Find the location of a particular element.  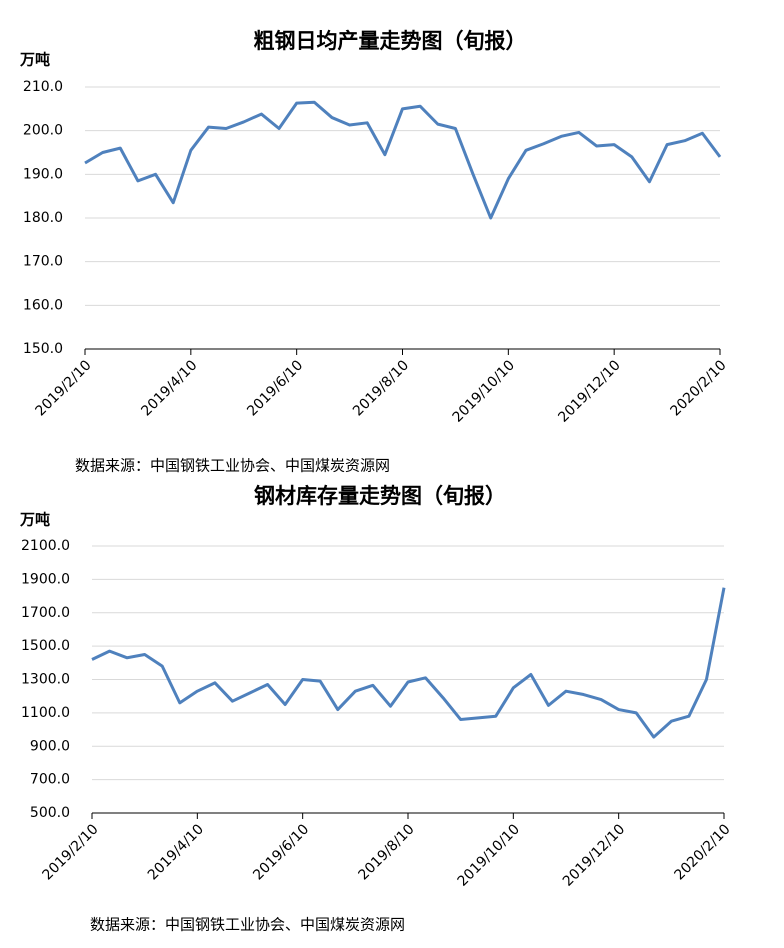

y-tick-label: 1700.0 is located at coordinates (45, 613).